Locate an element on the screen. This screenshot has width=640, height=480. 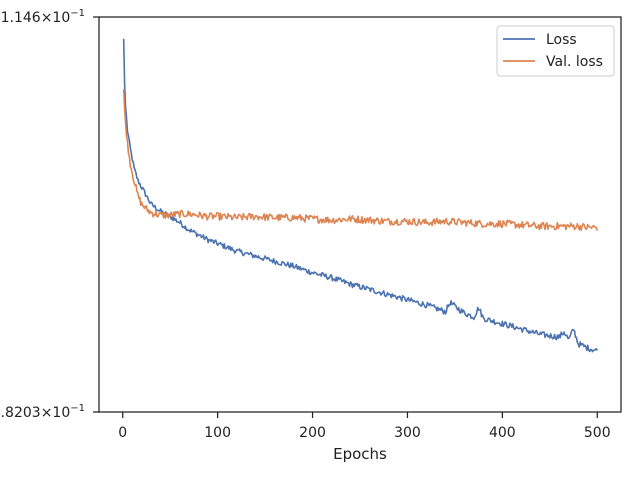
x-tick-label-100: 100 is located at coordinates (217, 433).